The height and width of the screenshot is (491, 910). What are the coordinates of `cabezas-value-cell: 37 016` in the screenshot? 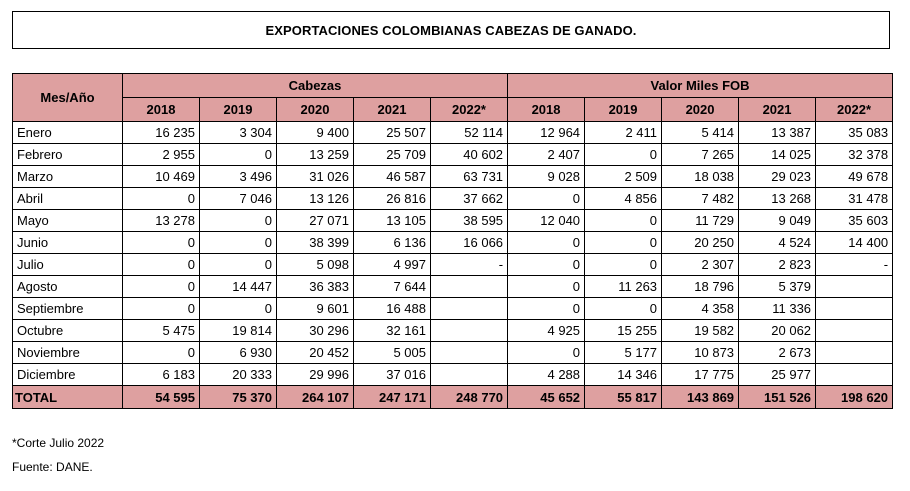 It's located at (392, 374).